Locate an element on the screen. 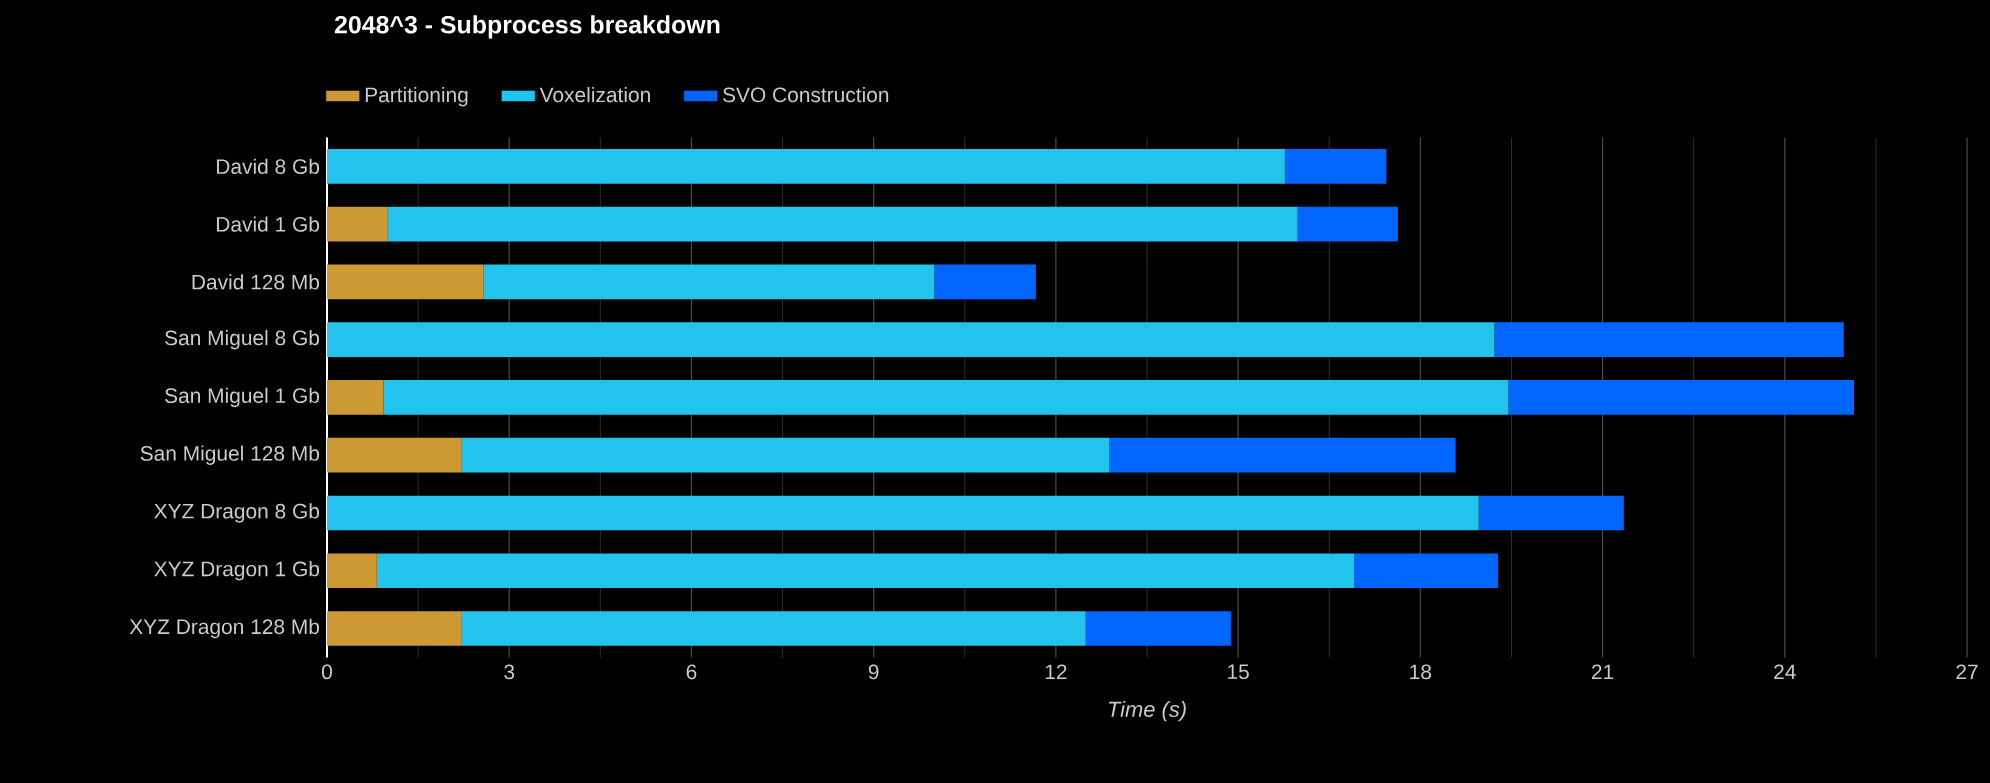  x-tick-label: 15 is located at coordinates (1238, 672).